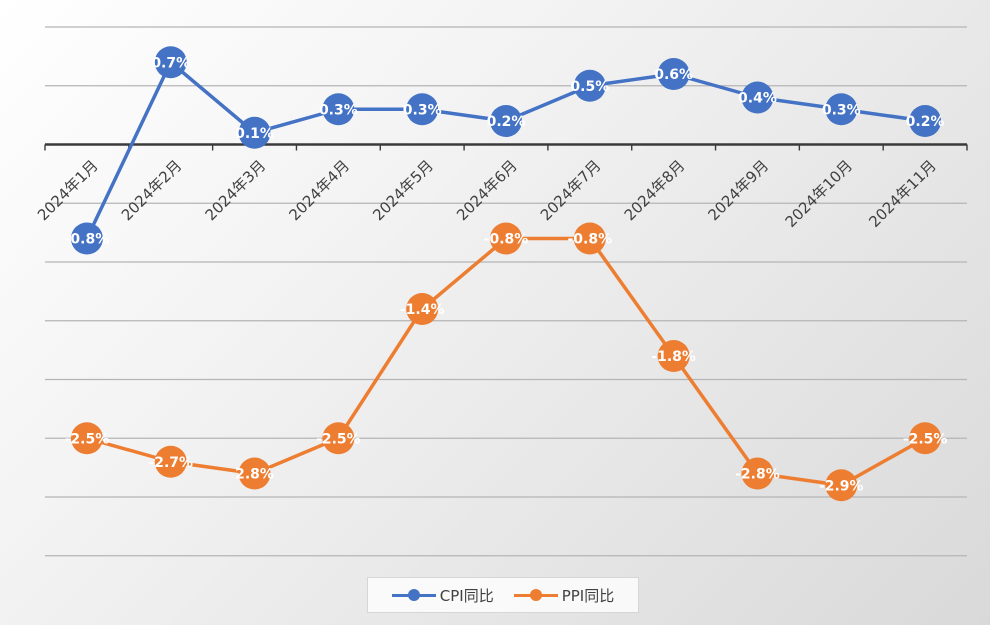  I want to click on data-label: 0.4%, so click(757, 99).